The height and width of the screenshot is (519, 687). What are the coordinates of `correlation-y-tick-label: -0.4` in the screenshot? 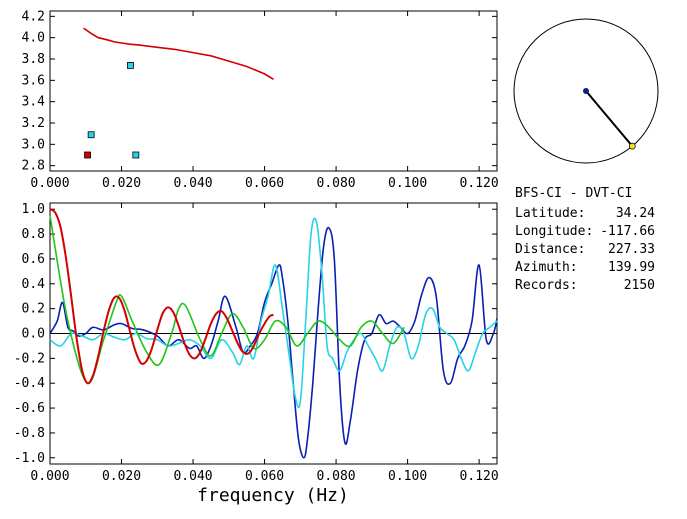 It's located at (29, 383).